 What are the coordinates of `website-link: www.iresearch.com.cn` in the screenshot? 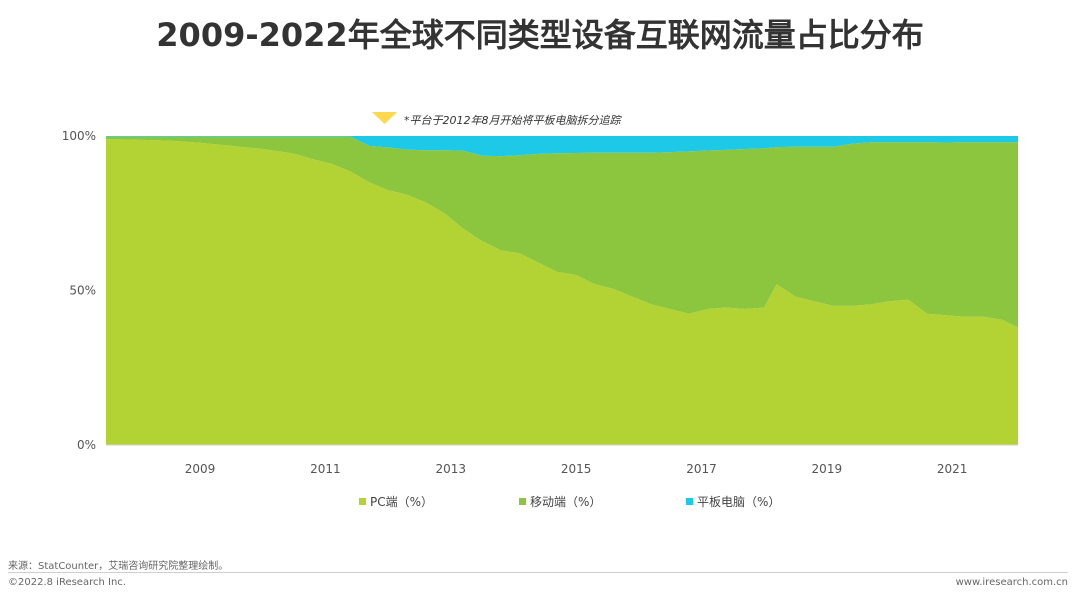 It's located at (1011, 582).